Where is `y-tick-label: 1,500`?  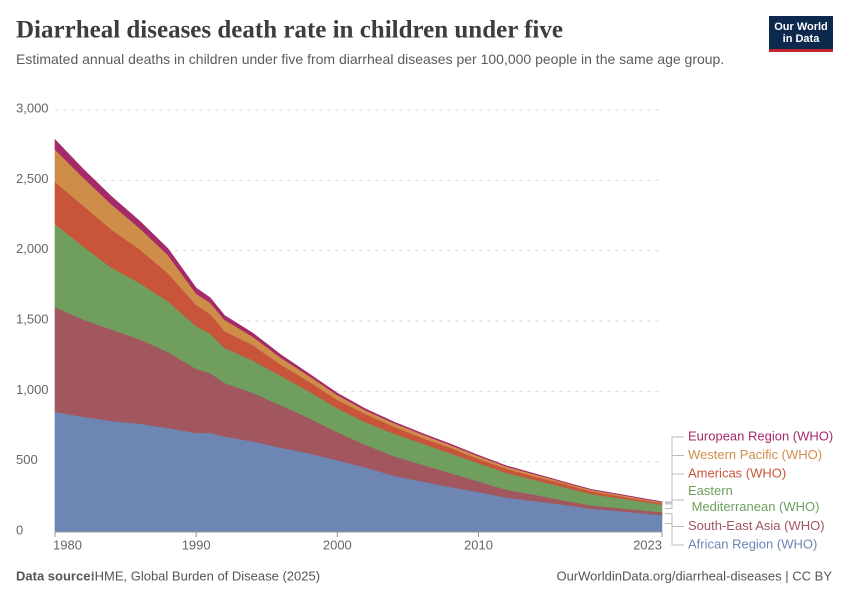
y-tick-label: 1,500 is located at coordinates (32, 318).